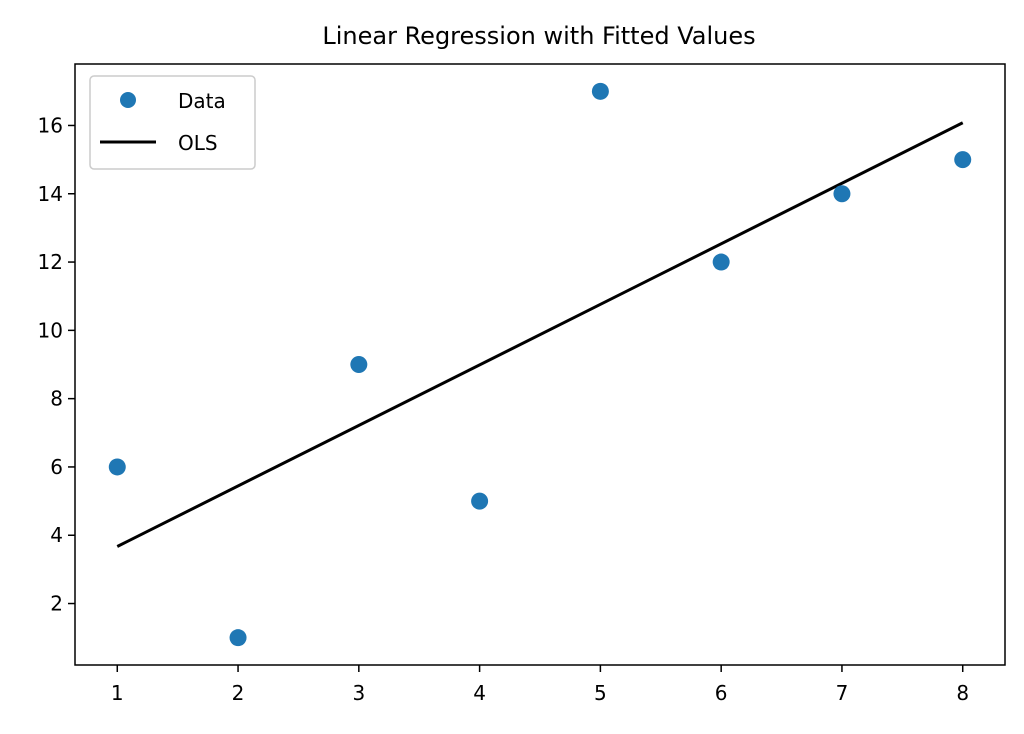 This screenshot has height=734, width=1024. What do you see at coordinates (238, 693) in the screenshot?
I see `x-tick-label: 2` at bounding box center [238, 693].